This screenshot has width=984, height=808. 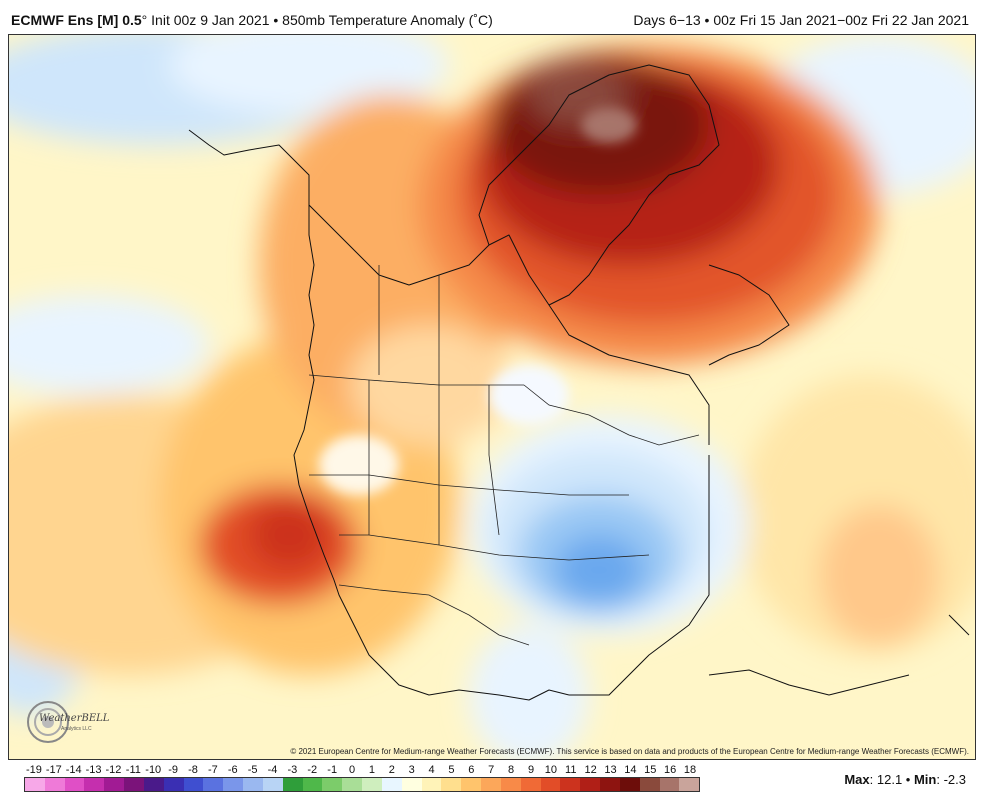 What do you see at coordinates (630, 770) in the screenshot?
I see `colorbar-tick-label: 14` at bounding box center [630, 770].